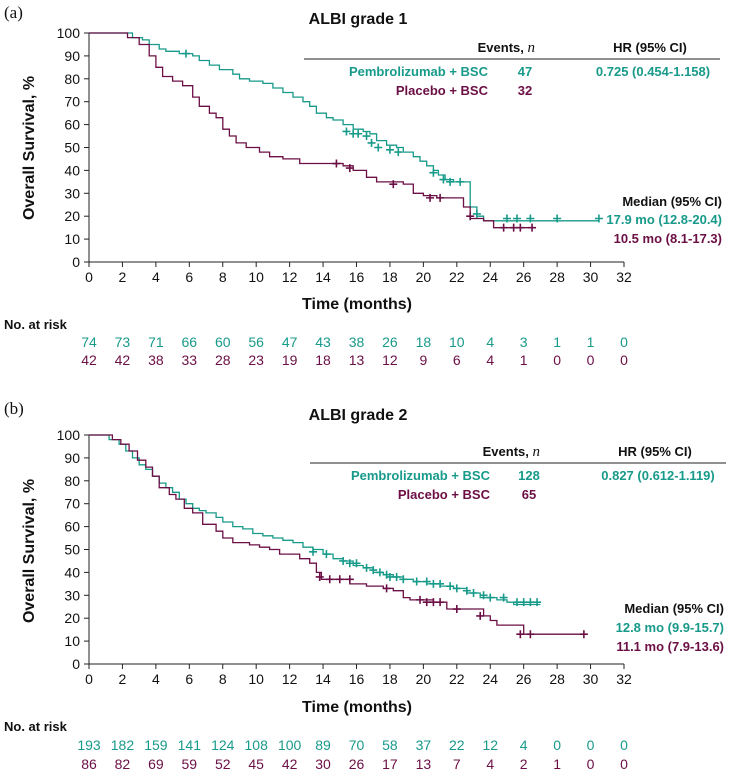 The image size is (755, 772). I want to click on panel-a-y-tick-label: 70, so click(72, 102).